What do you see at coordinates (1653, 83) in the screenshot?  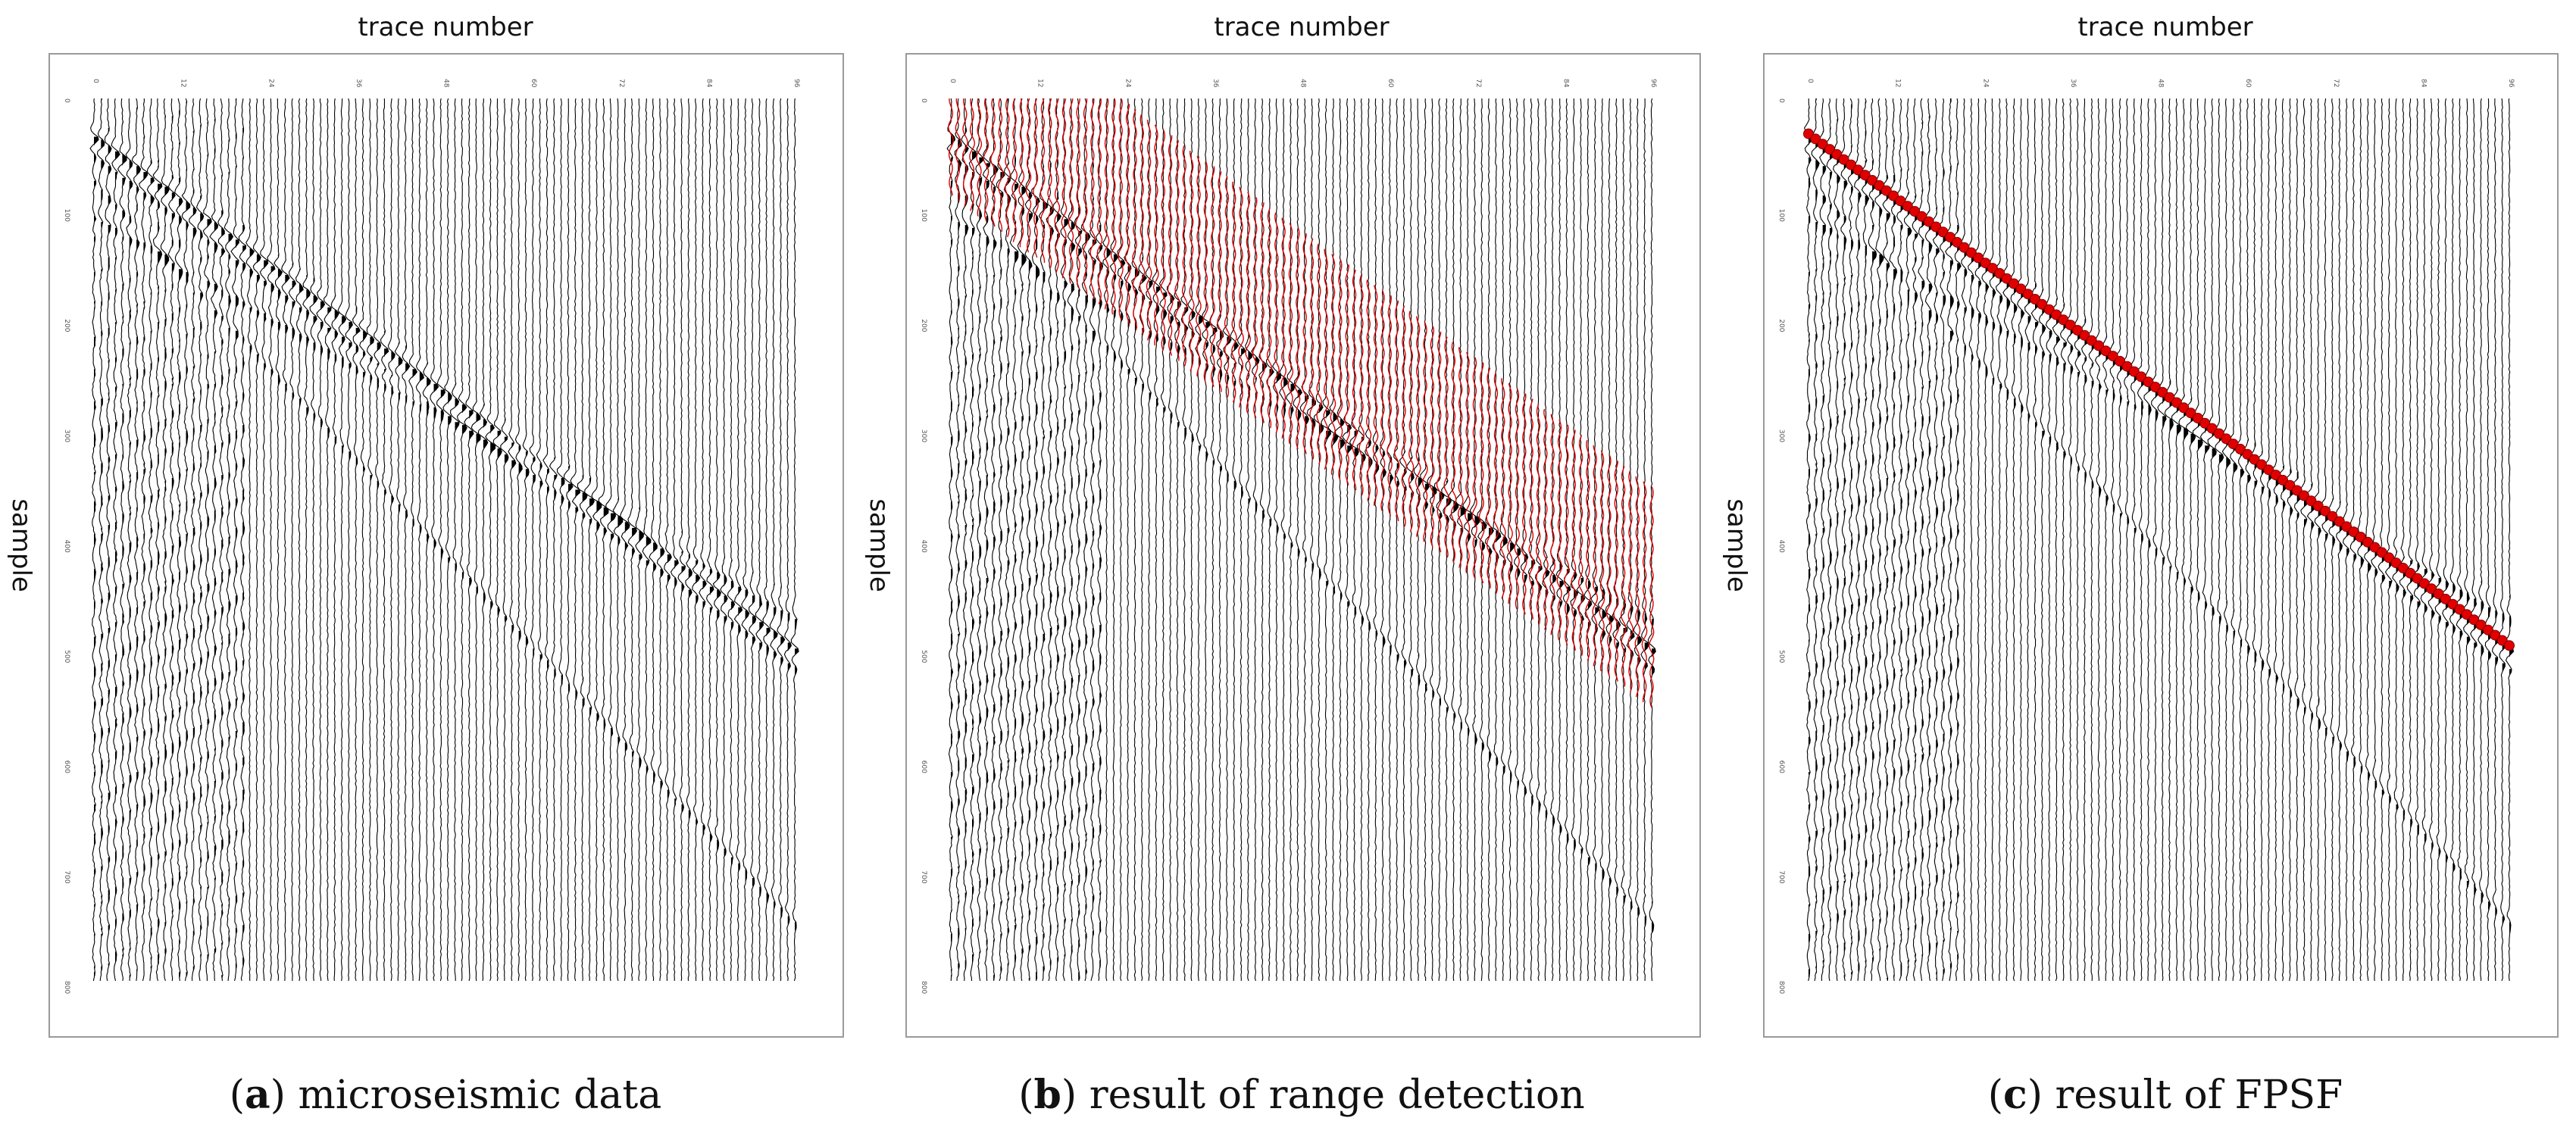 I see `x-tick-label: 96` at bounding box center [1653, 83].